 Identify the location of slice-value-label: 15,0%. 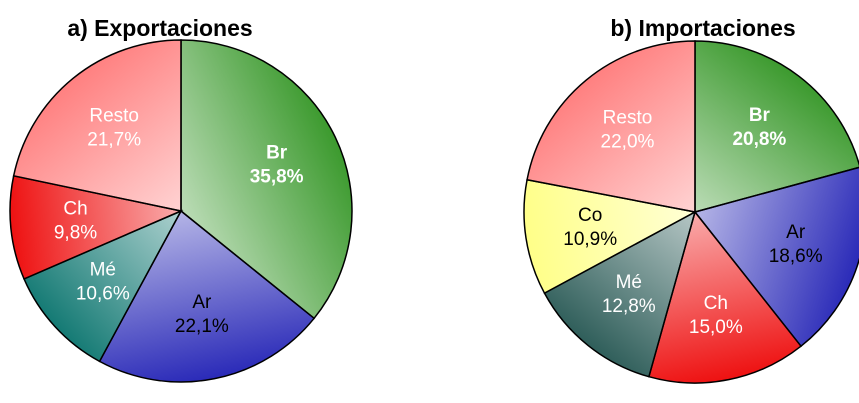
(716, 327).